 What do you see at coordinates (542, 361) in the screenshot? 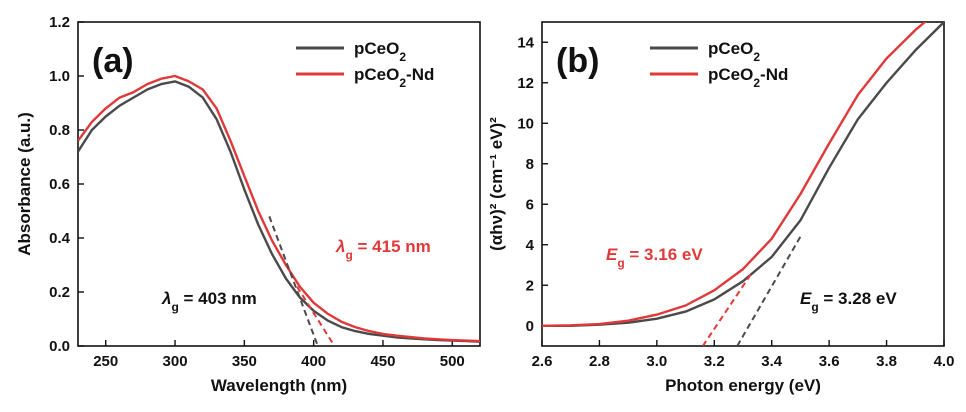
I see `x-tick-label: 2.6` at bounding box center [542, 361].